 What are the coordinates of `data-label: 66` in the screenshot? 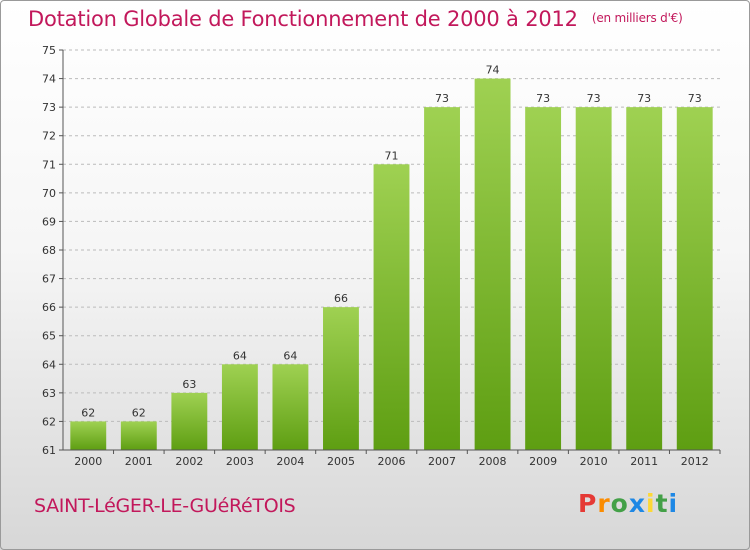 It's located at (341, 298).